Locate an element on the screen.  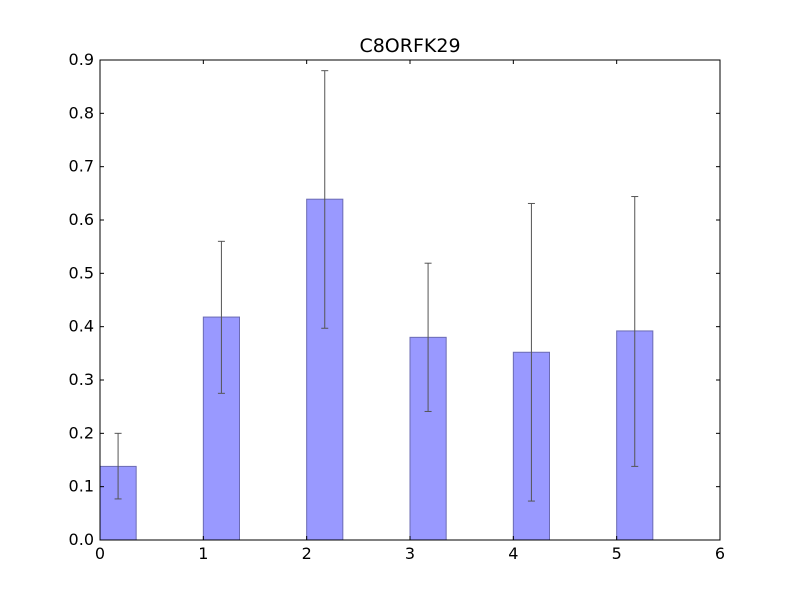
x-tick-label: 5 is located at coordinates (617, 553).